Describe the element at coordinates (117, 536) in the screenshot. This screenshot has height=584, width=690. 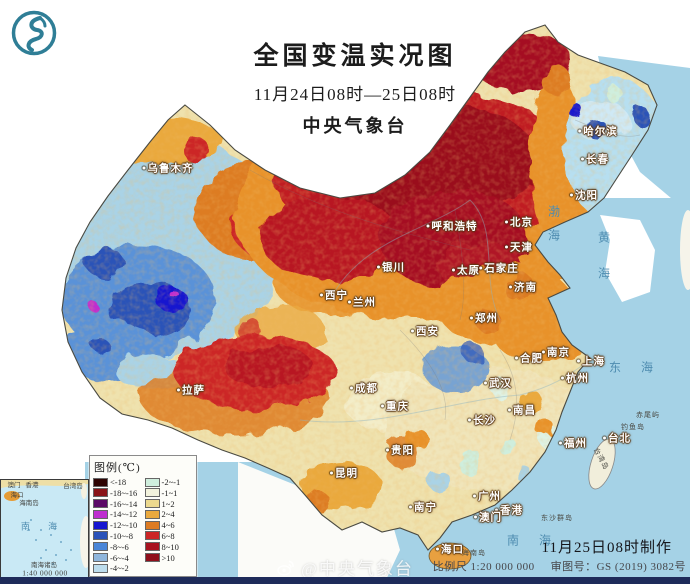
I see `legend-row: -10~-8` at that location.